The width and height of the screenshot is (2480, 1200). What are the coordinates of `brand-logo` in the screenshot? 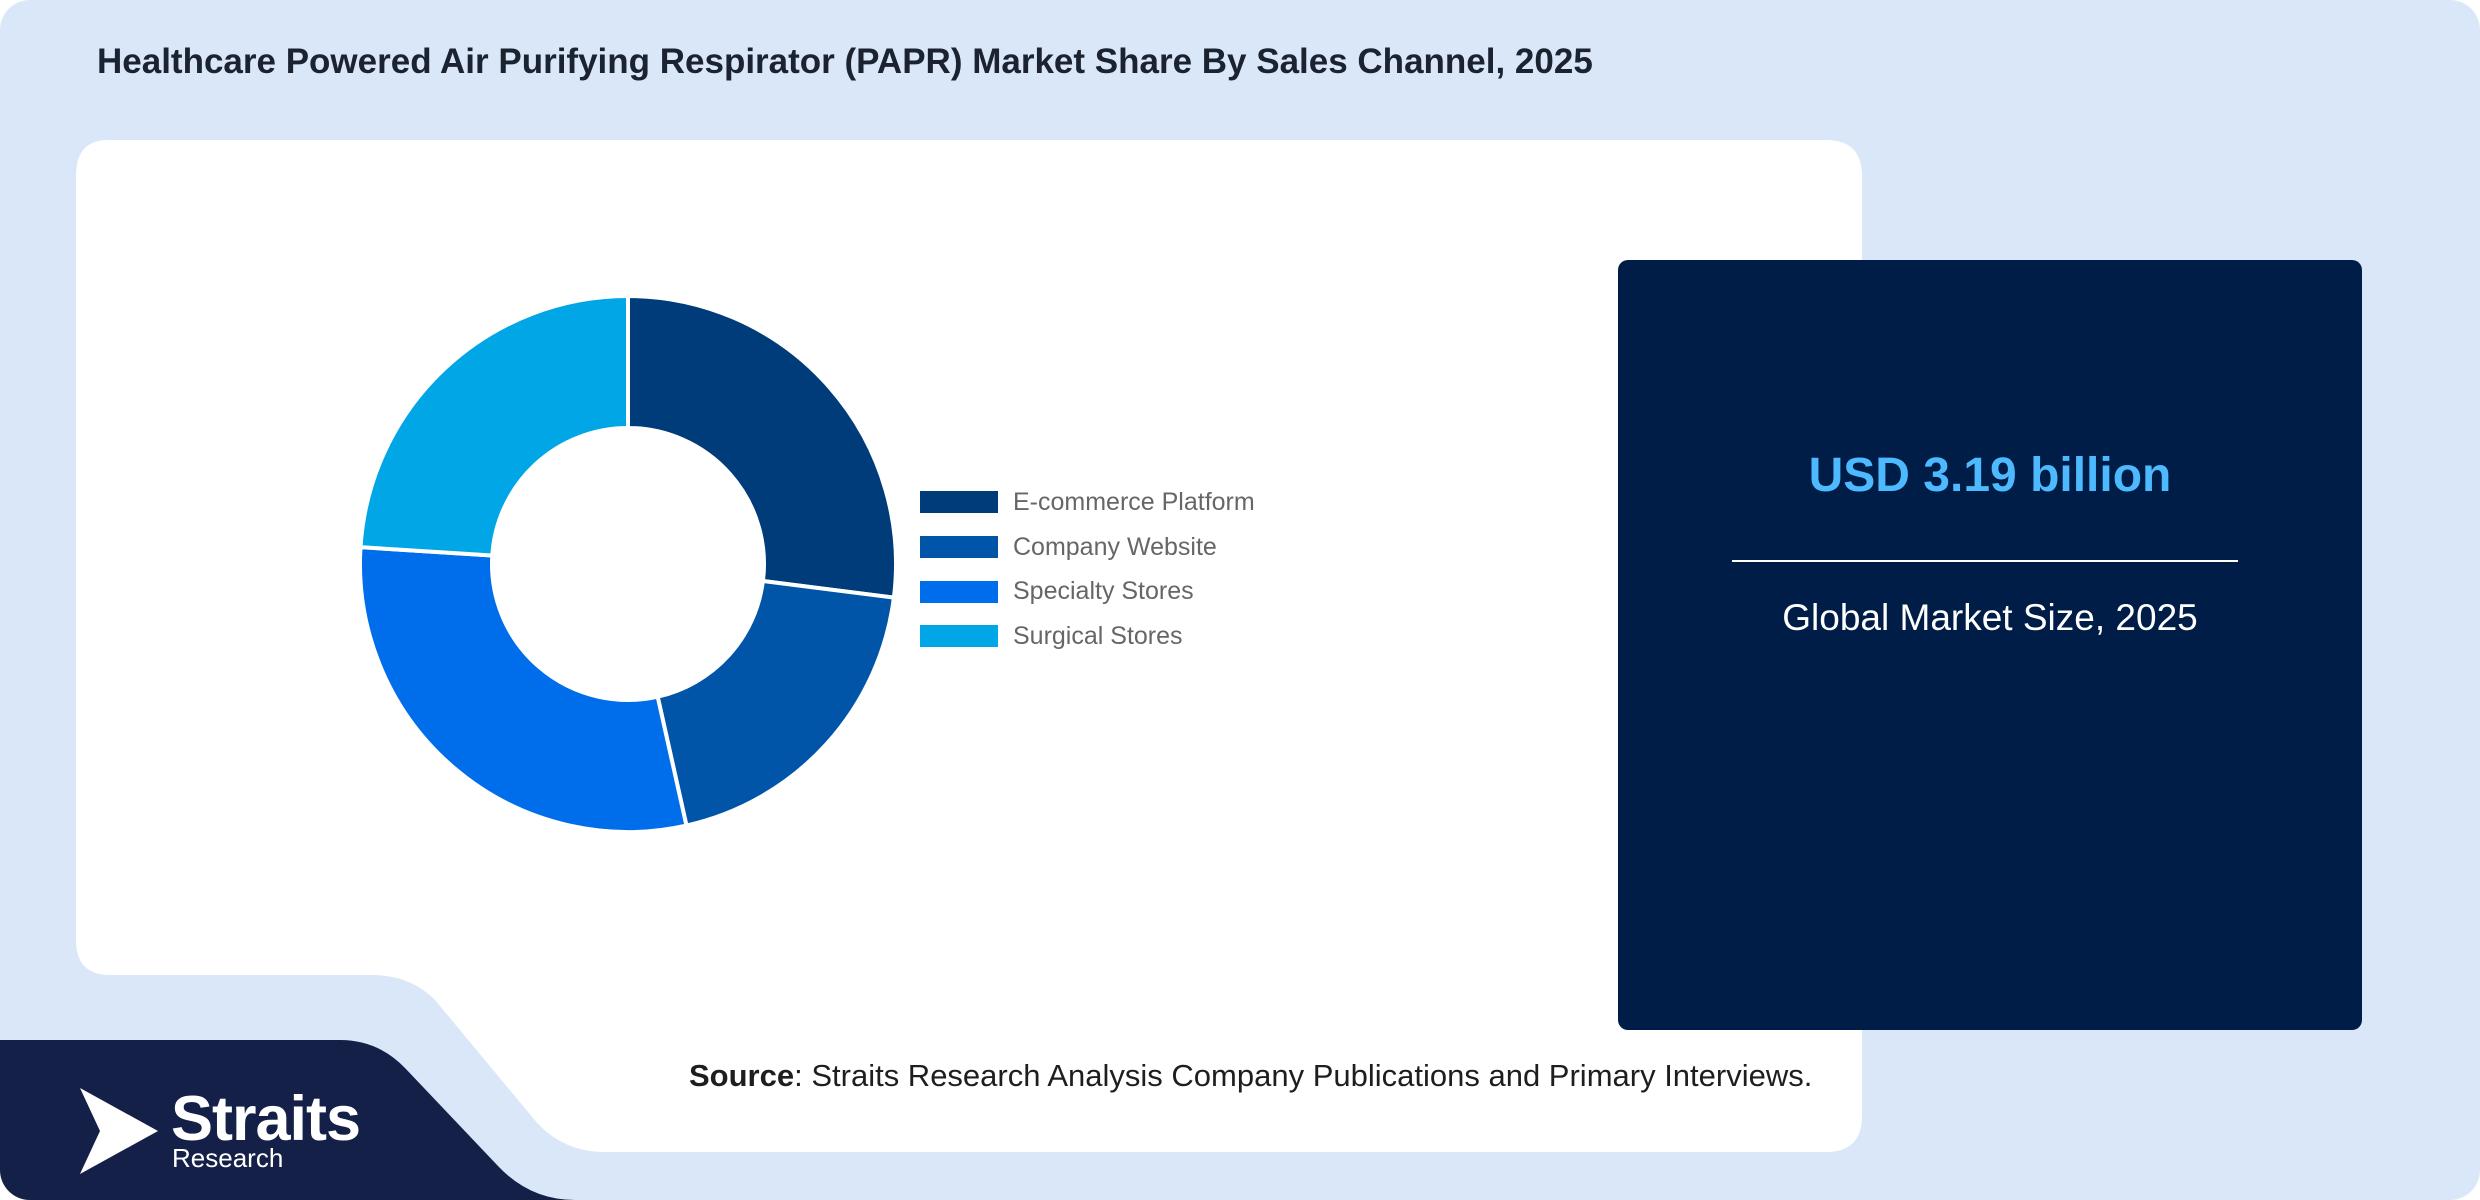 It's located at (280, 1120).